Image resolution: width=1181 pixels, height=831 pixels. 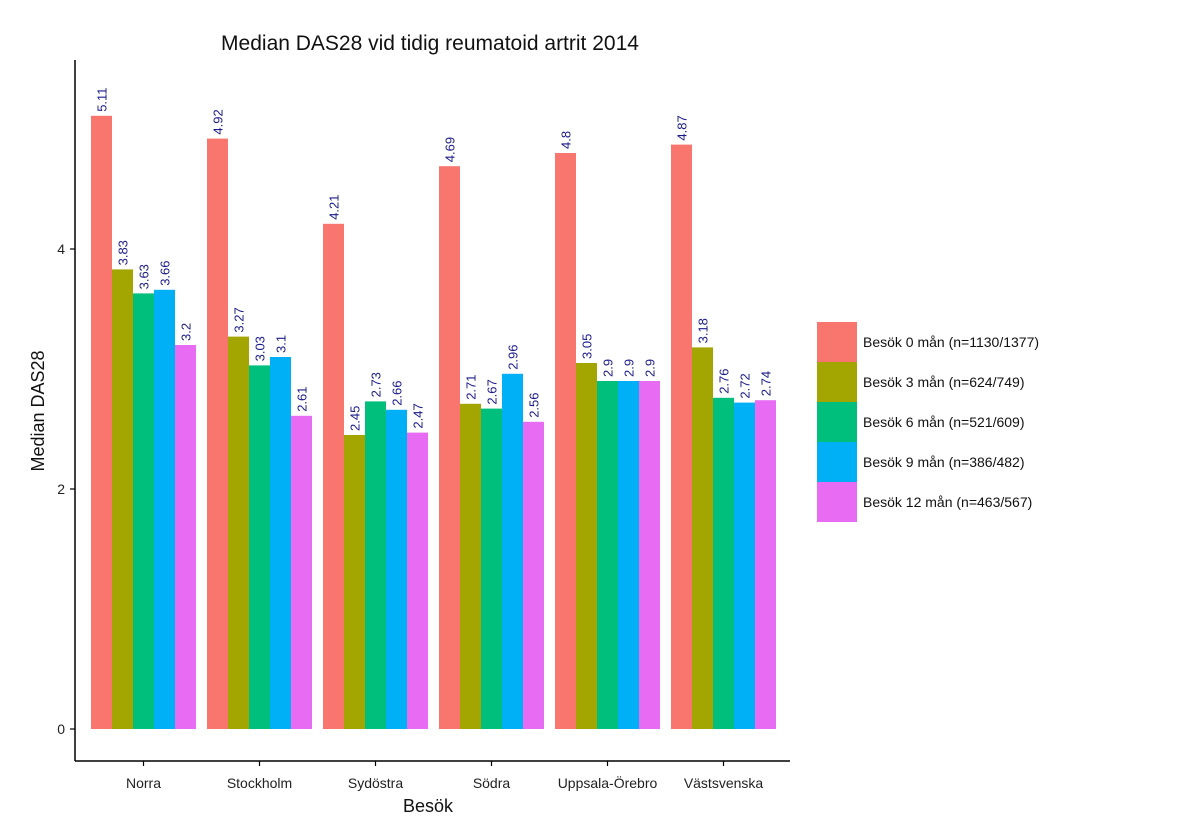 I want to click on bar-value-label: 3.1, so click(x=281, y=344).